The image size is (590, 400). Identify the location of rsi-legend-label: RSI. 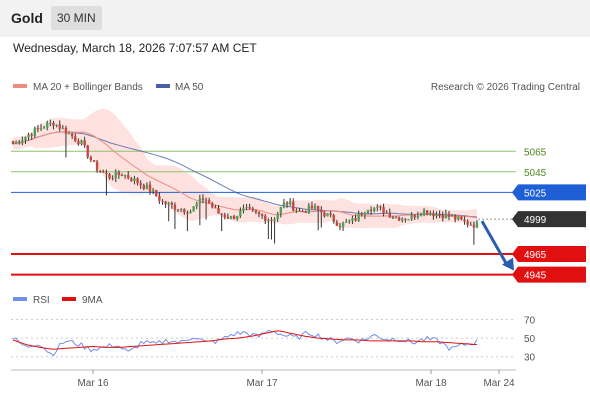
(41, 300).